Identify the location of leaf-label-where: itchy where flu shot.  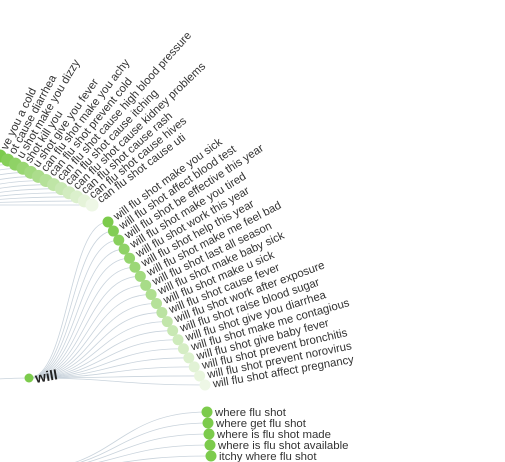
(268, 456).